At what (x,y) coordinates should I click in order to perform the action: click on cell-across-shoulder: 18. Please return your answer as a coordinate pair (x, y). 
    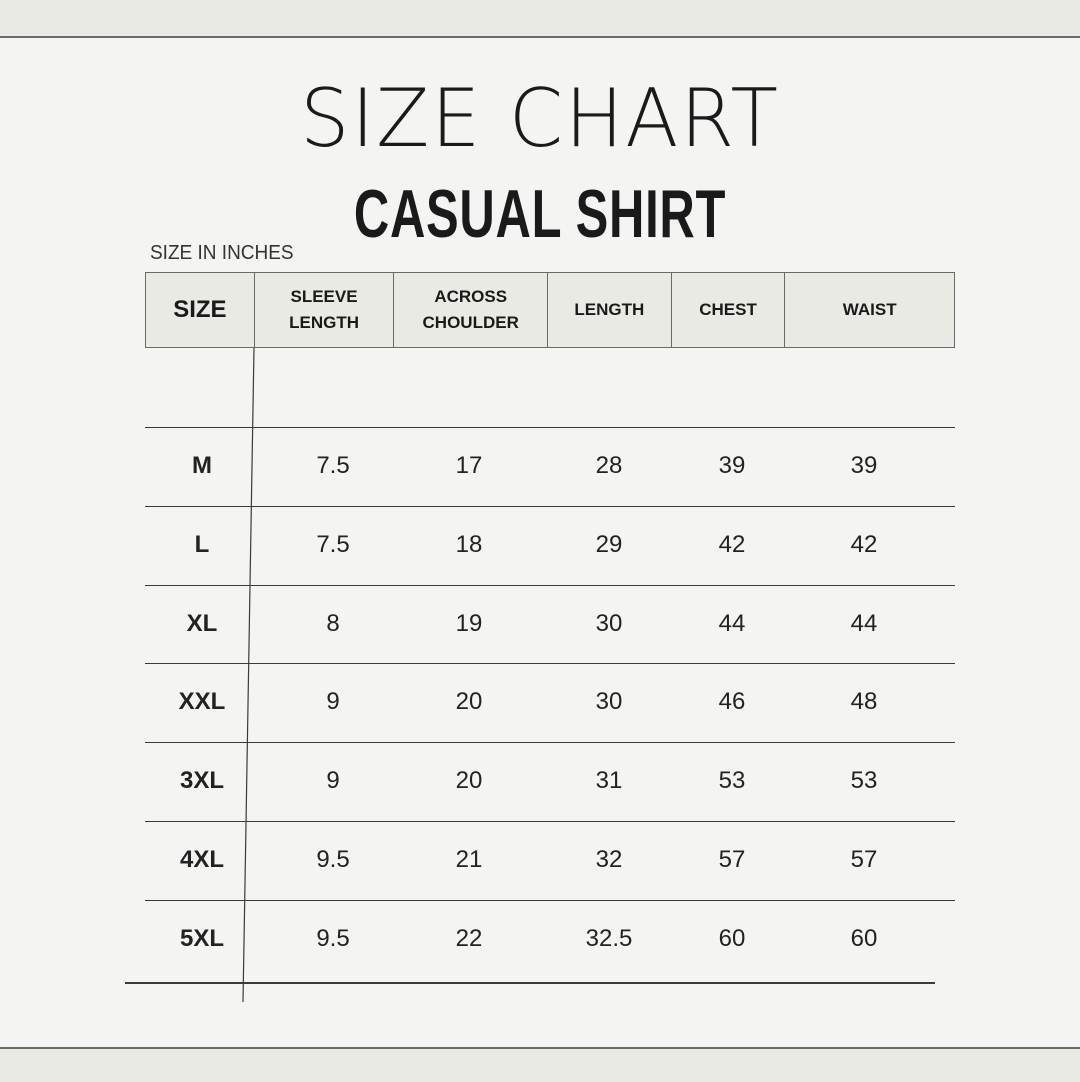
    Looking at the image, I should click on (469, 544).